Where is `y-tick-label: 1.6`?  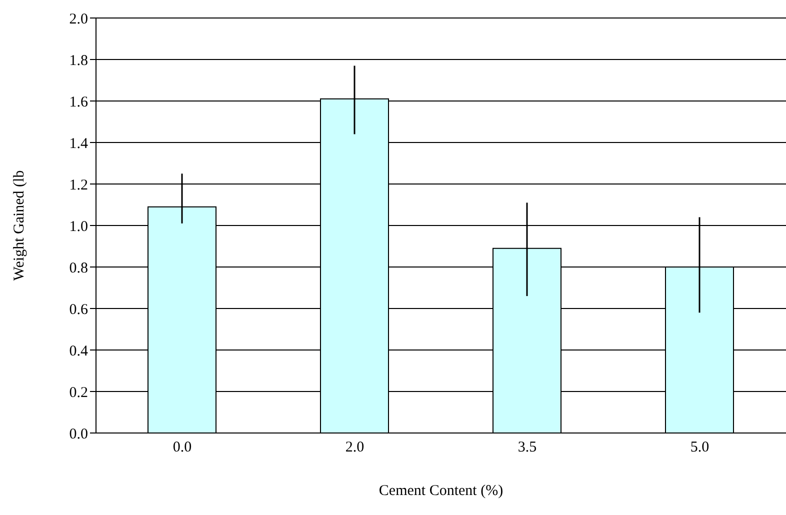 y-tick-label: 1.6 is located at coordinates (78, 102).